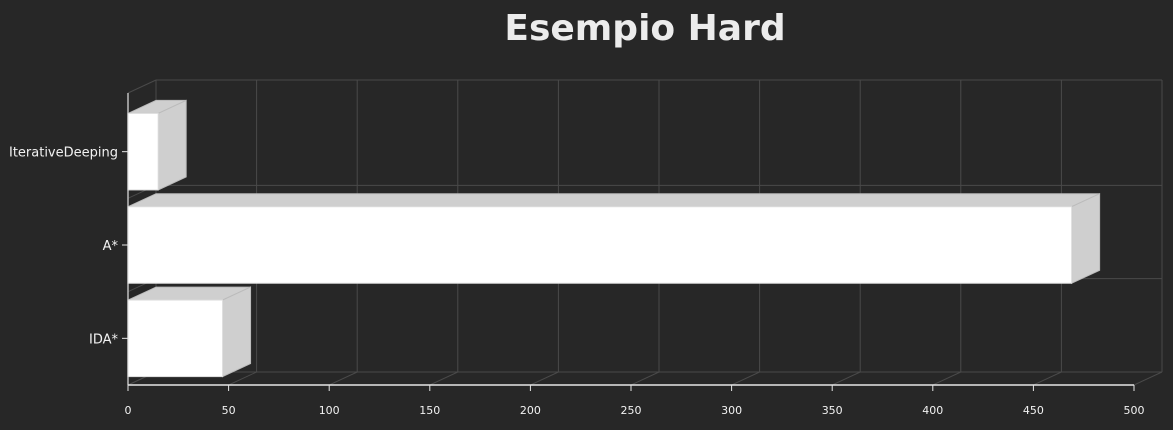 Image resolution: width=1173 pixels, height=430 pixels. Describe the element at coordinates (63, 153) in the screenshot. I see `y-tick-label: IterativeDeeping` at that location.